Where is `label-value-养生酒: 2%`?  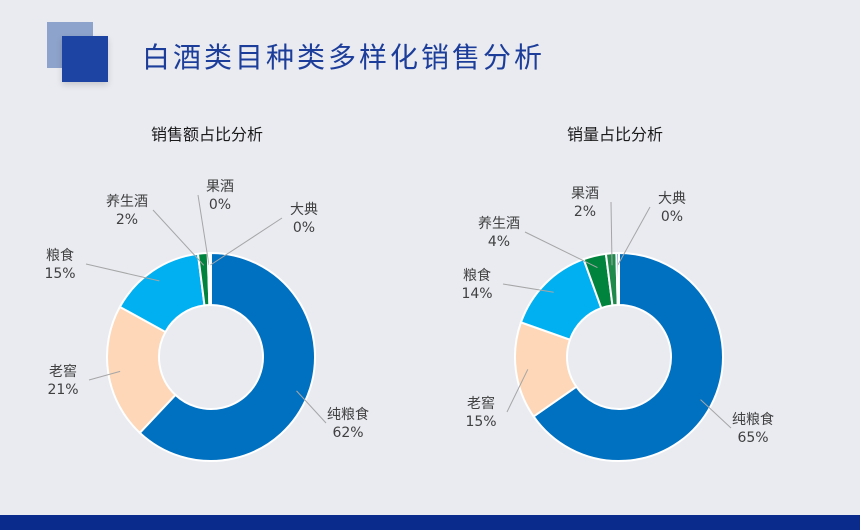 label-value-养生酒: 2% is located at coordinates (127, 220).